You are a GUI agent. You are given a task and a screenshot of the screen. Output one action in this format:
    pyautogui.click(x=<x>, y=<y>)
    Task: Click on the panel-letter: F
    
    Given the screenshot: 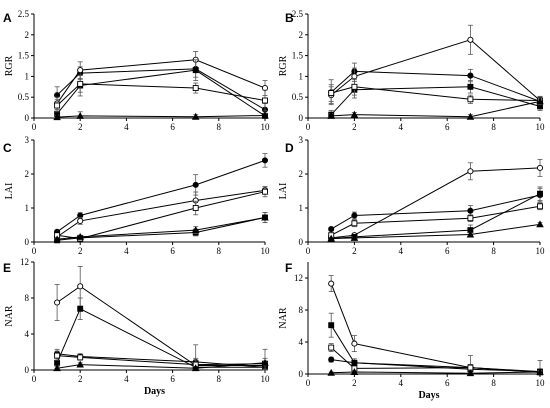 What is the action you would take?
    pyautogui.click(x=288, y=268)
    